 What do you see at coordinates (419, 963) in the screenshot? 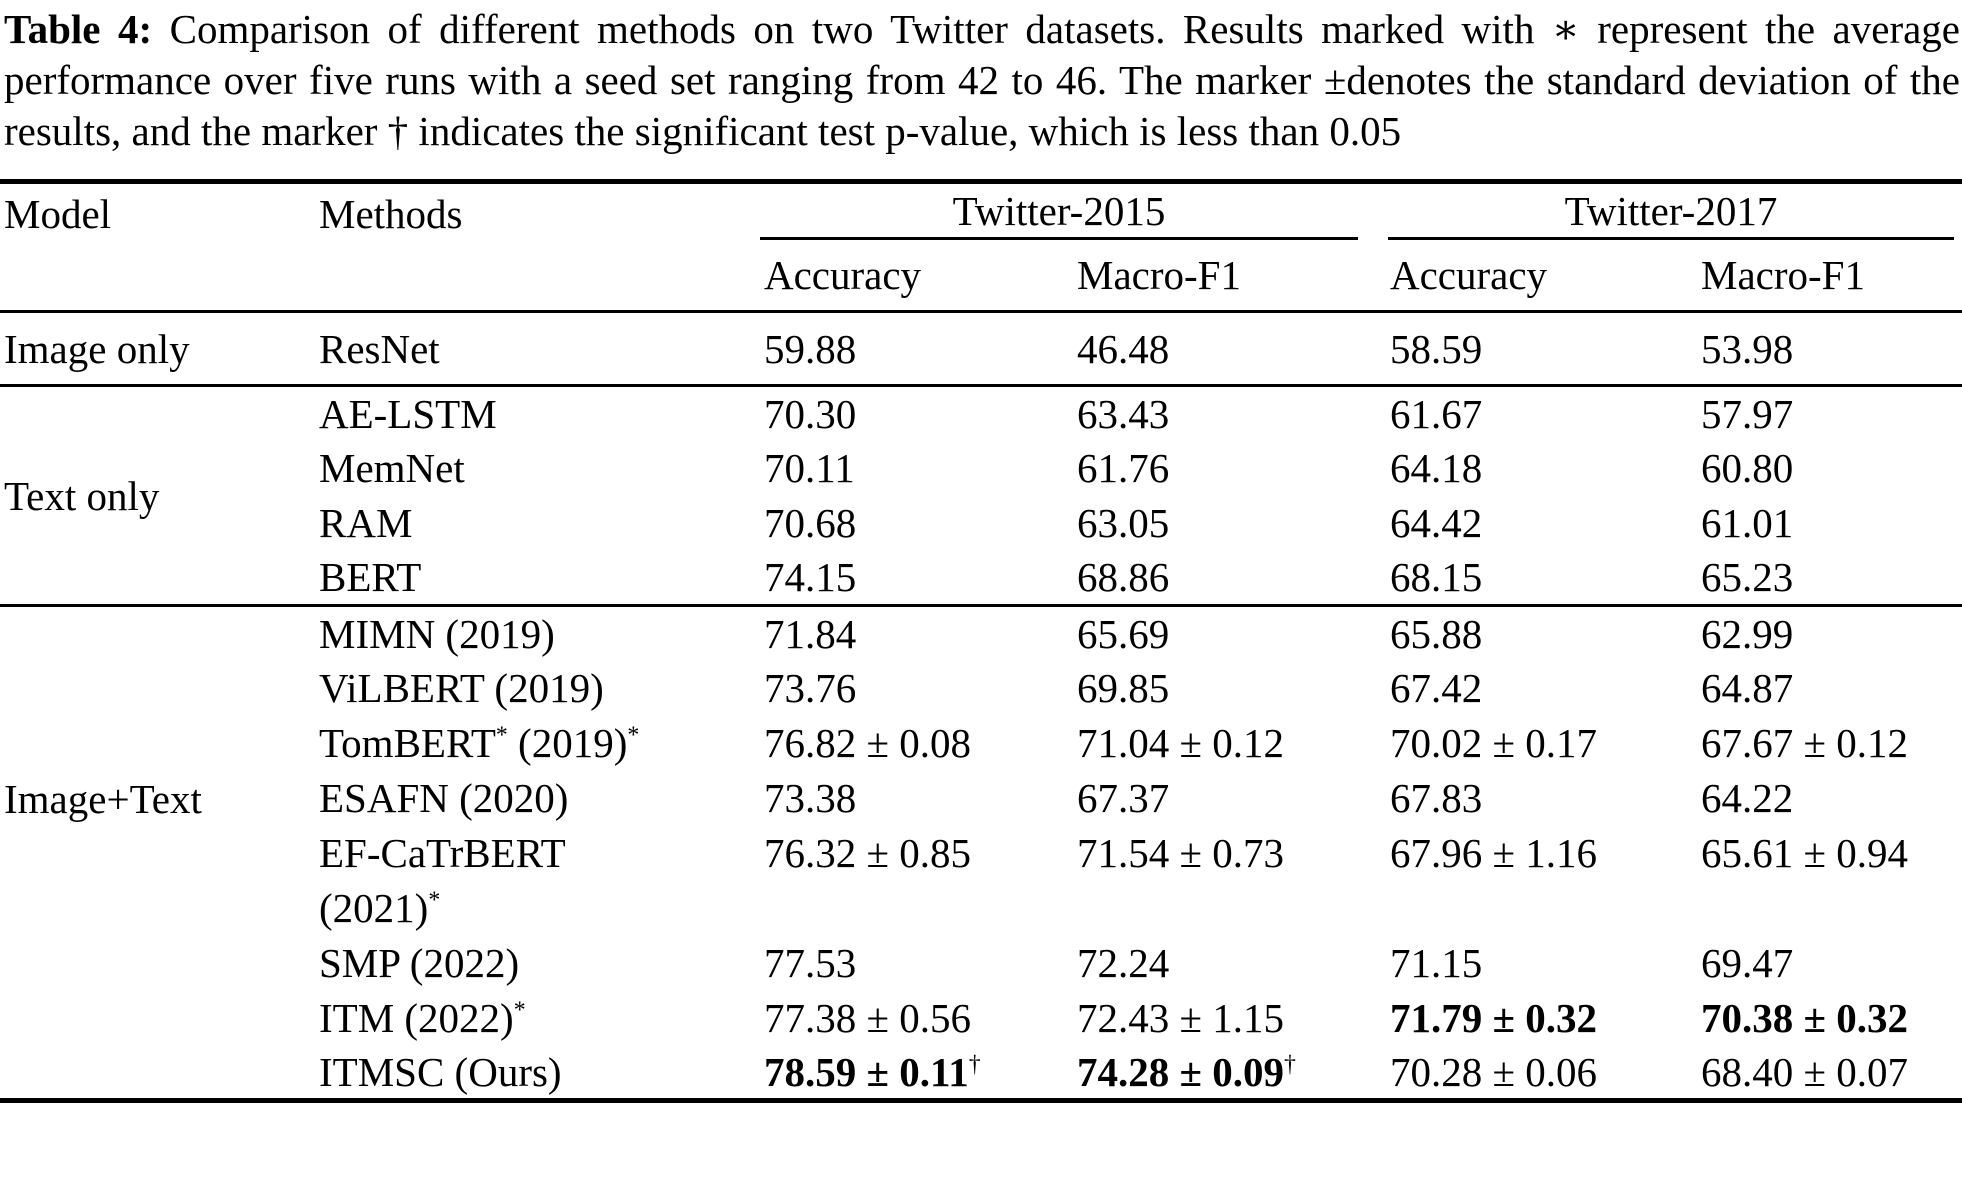
I see `method-cell: SMP (2022)` at bounding box center [419, 963].